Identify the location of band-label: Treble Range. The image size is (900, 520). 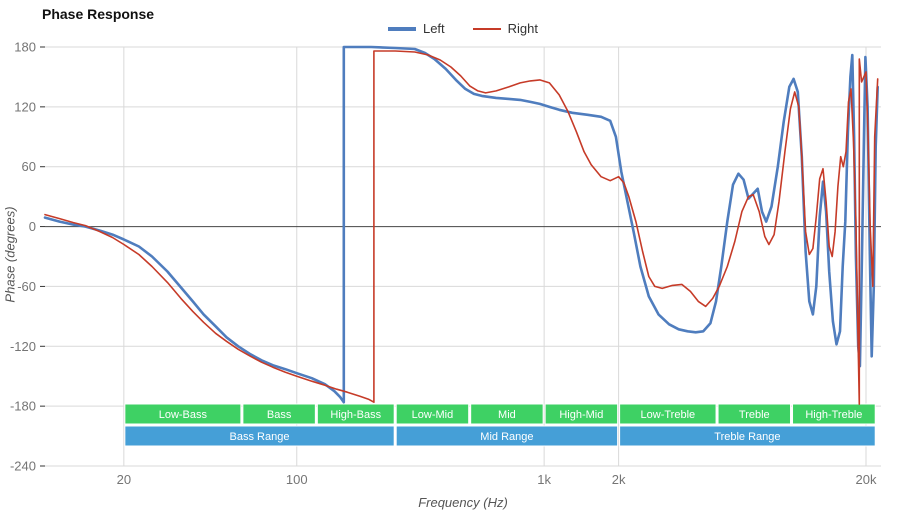
(747, 437).